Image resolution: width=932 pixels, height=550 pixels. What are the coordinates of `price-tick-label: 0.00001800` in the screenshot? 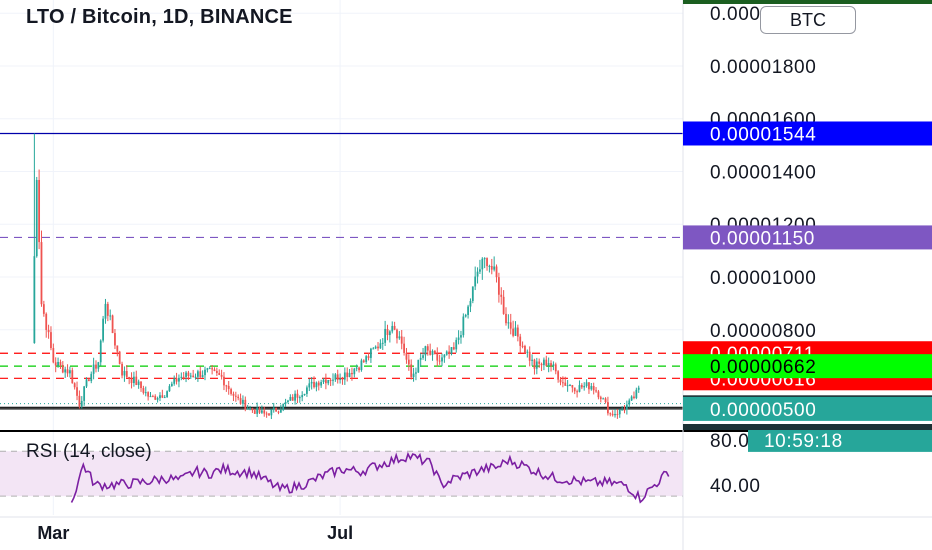 It's located at (763, 67).